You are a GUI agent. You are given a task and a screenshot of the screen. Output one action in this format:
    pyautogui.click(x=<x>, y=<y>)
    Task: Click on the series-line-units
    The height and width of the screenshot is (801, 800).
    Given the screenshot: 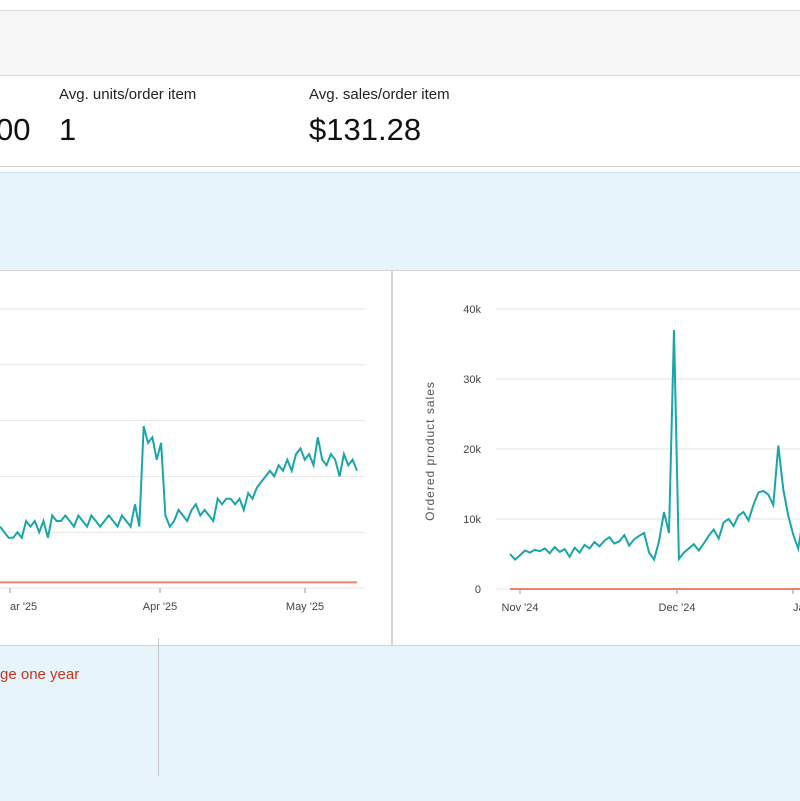 What is the action you would take?
    pyautogui.click(x=179, y=483)
    